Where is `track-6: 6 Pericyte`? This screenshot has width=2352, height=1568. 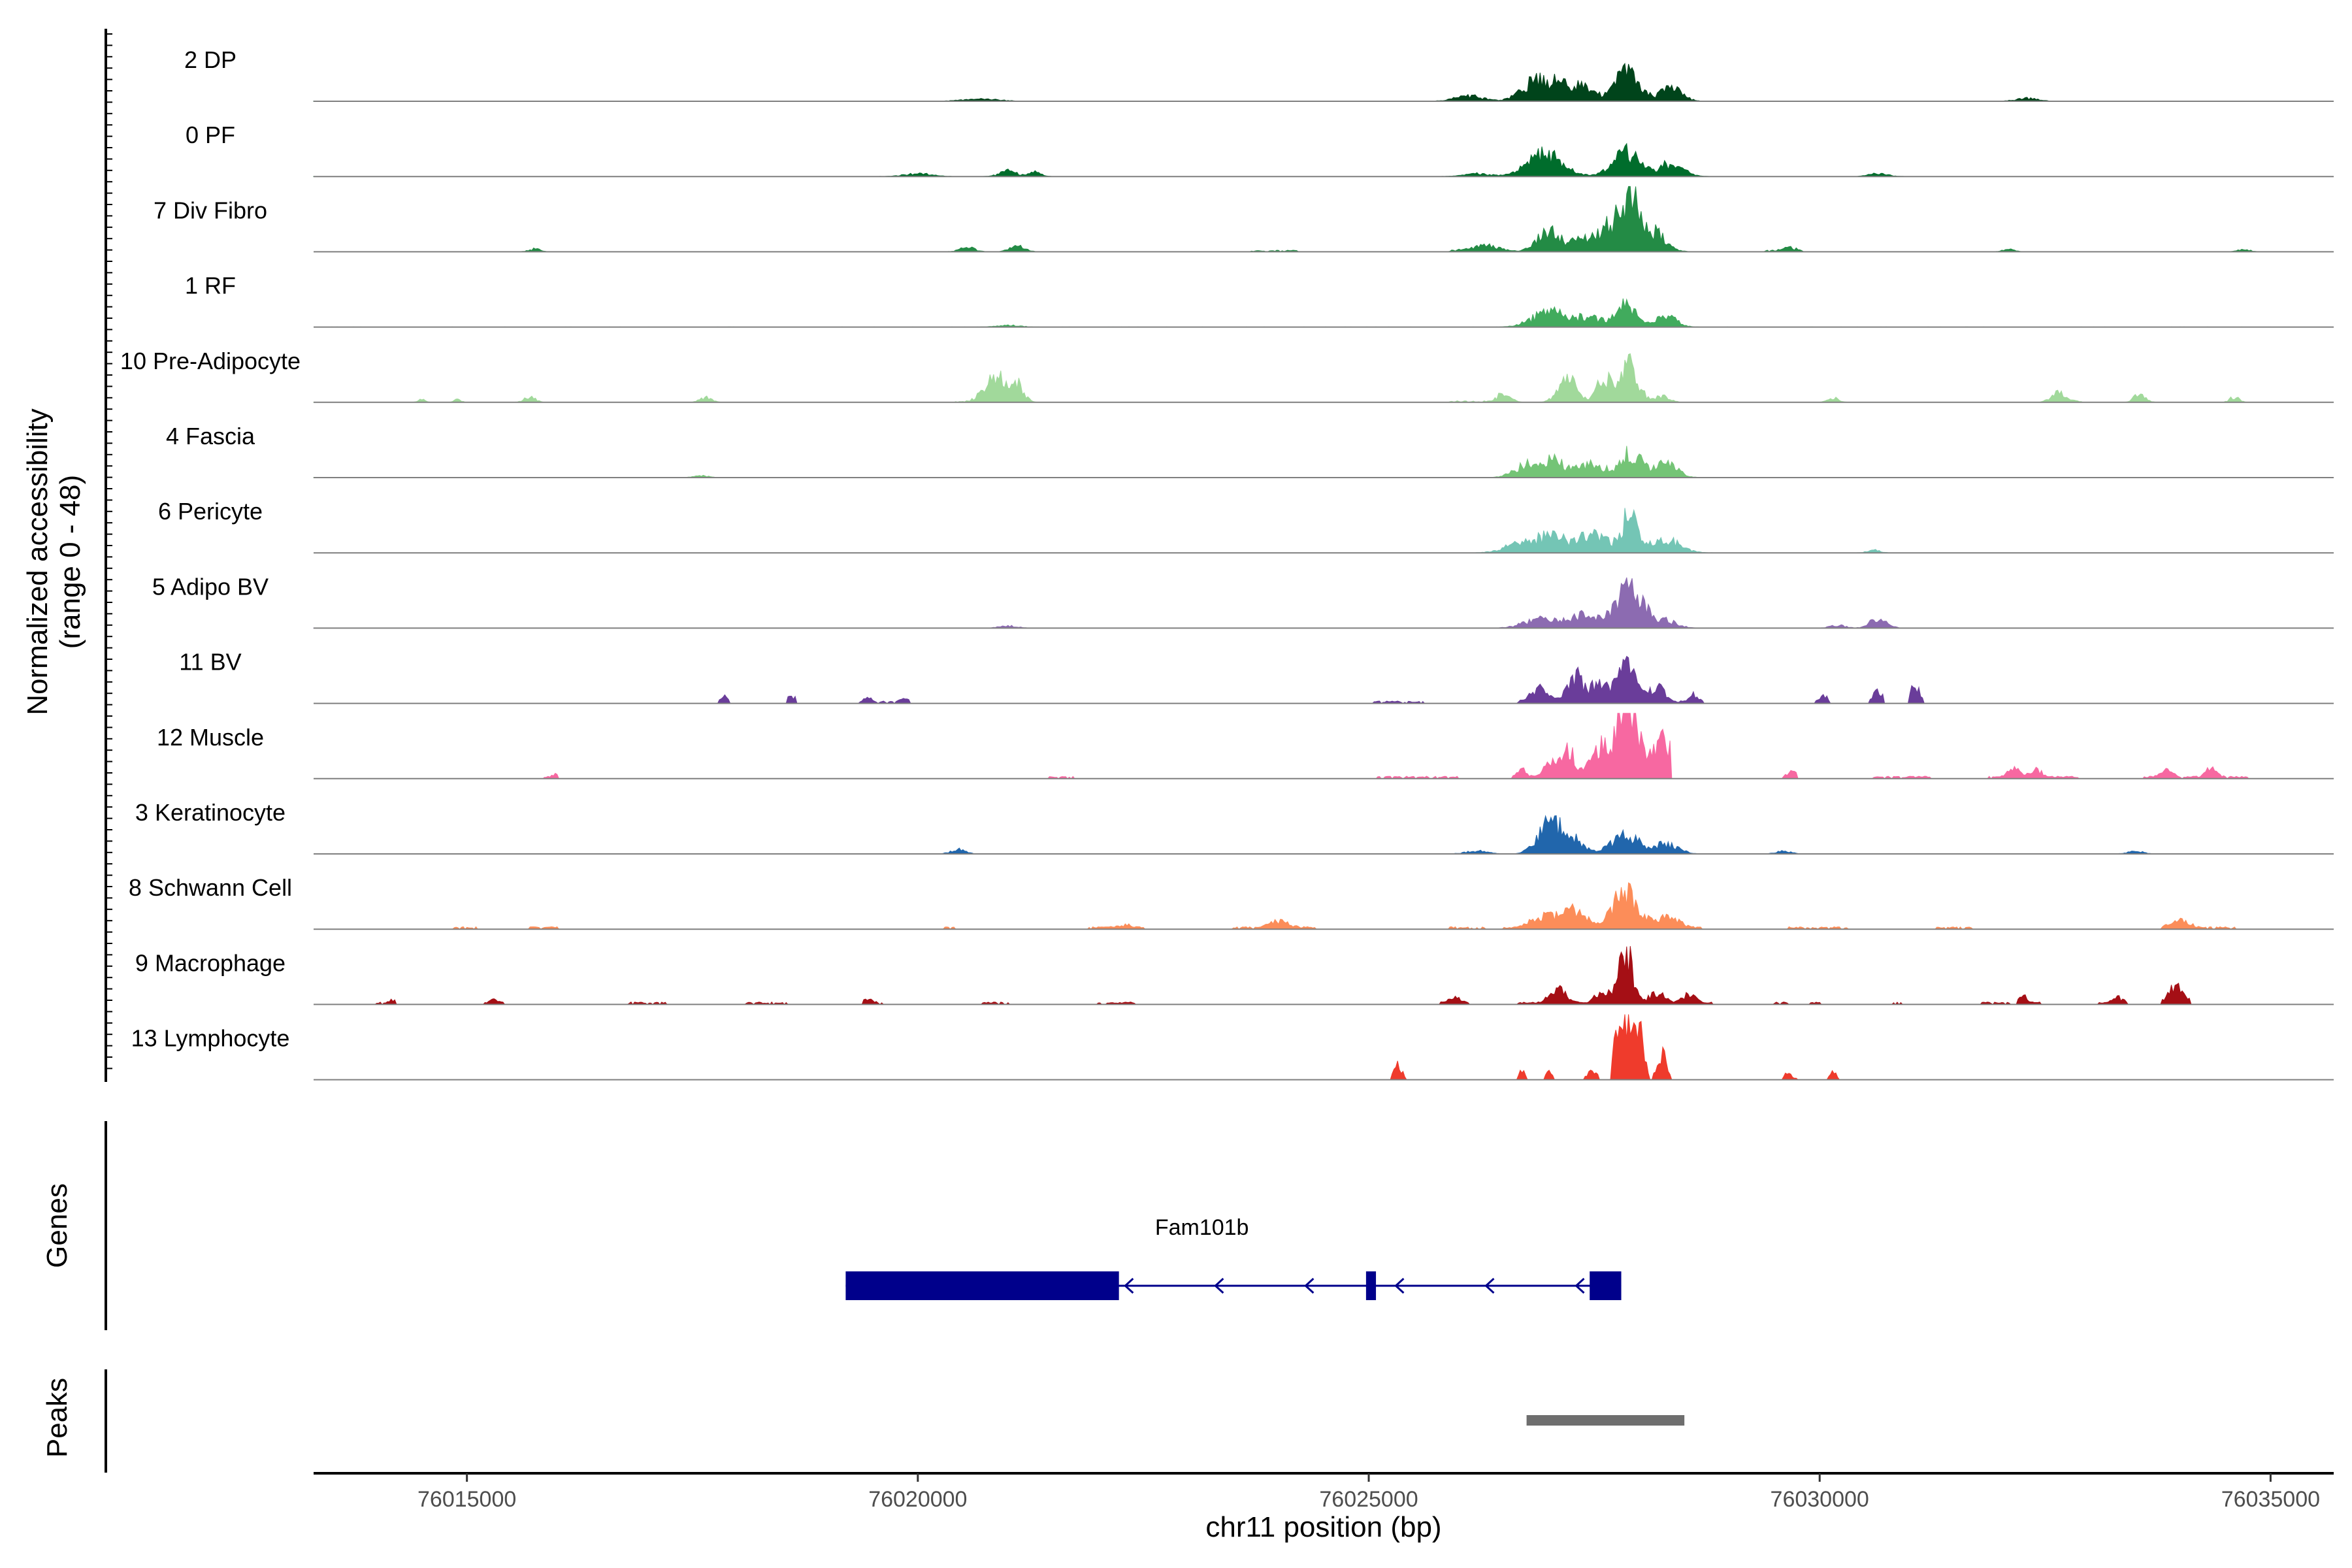 track-6: 6 Pericyte is located at coordinates (1246, 526).